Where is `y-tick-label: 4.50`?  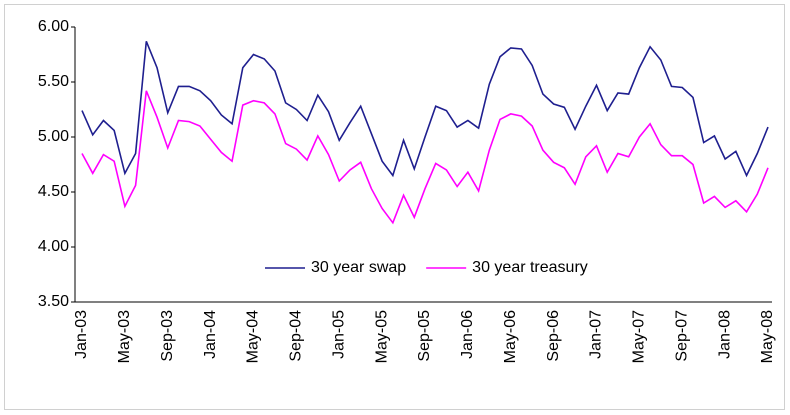
y-tick-label: 4.50 is located at coordinates (53, 191).